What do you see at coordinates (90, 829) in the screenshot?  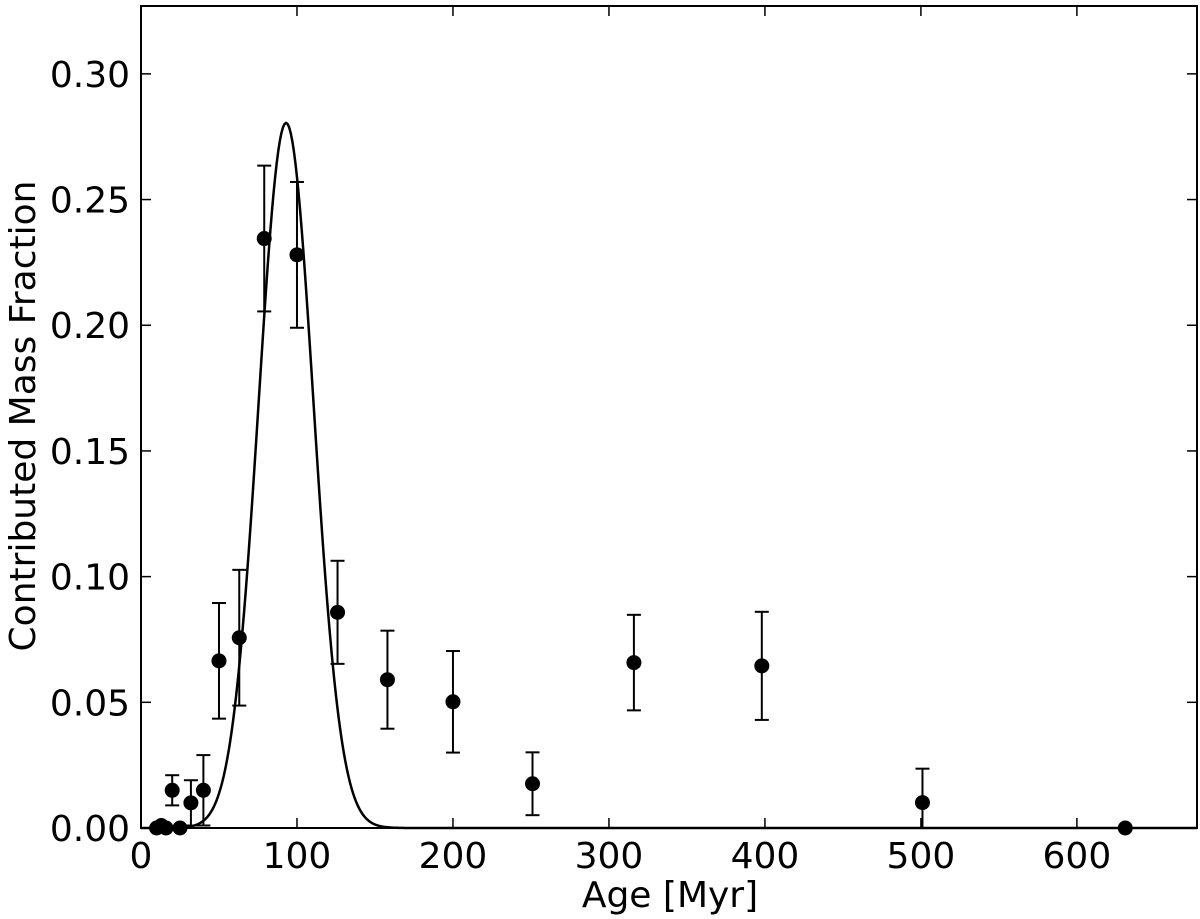 I see `y-tick-label: 0.00` at bounding box center [90, 829].